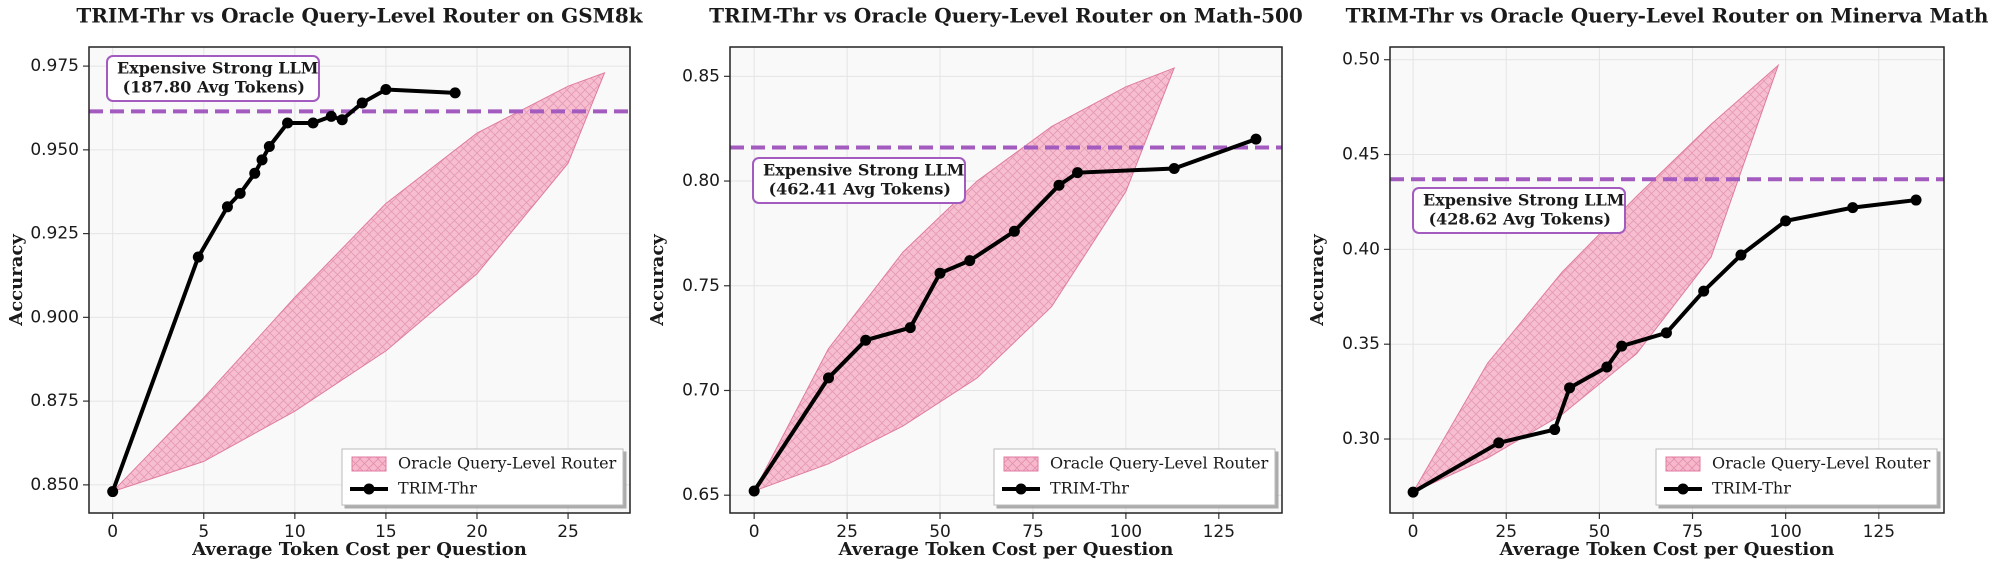 The width and height of the screenshot is (2000, 566). What do you see at coordinates (701, 495) in the screenshot?
I see `y-tick-label: 0.65` at bounding box center [701, 495].